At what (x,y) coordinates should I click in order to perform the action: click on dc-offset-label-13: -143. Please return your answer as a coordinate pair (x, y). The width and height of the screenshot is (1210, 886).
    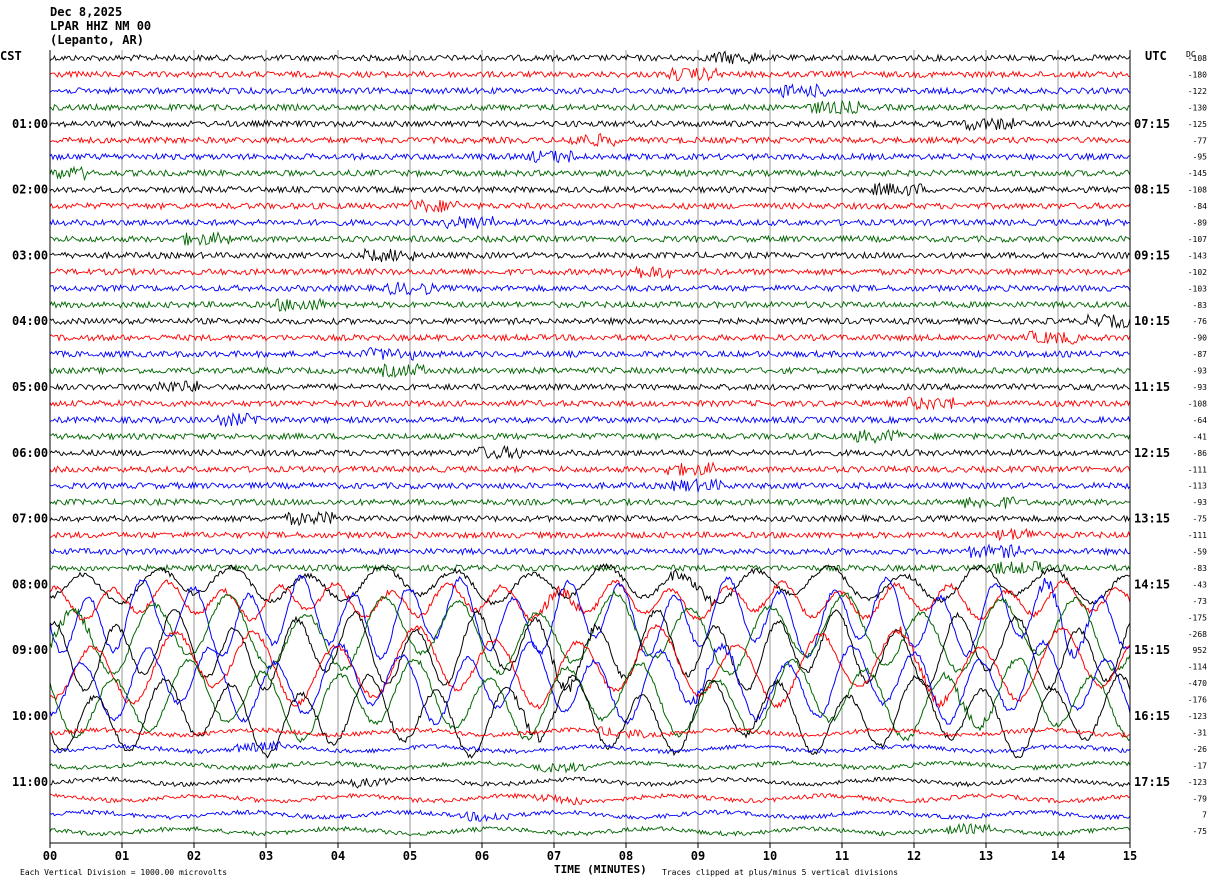
    Looking at the image, I should click on (1197, 255).